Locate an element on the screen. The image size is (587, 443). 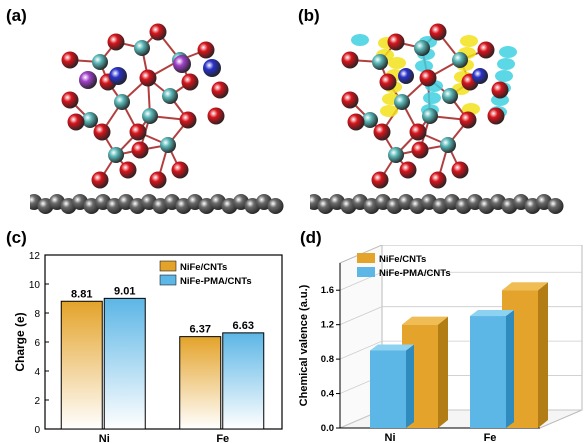
y-tick-label: 1.6 is located at coordinates (327, 290).